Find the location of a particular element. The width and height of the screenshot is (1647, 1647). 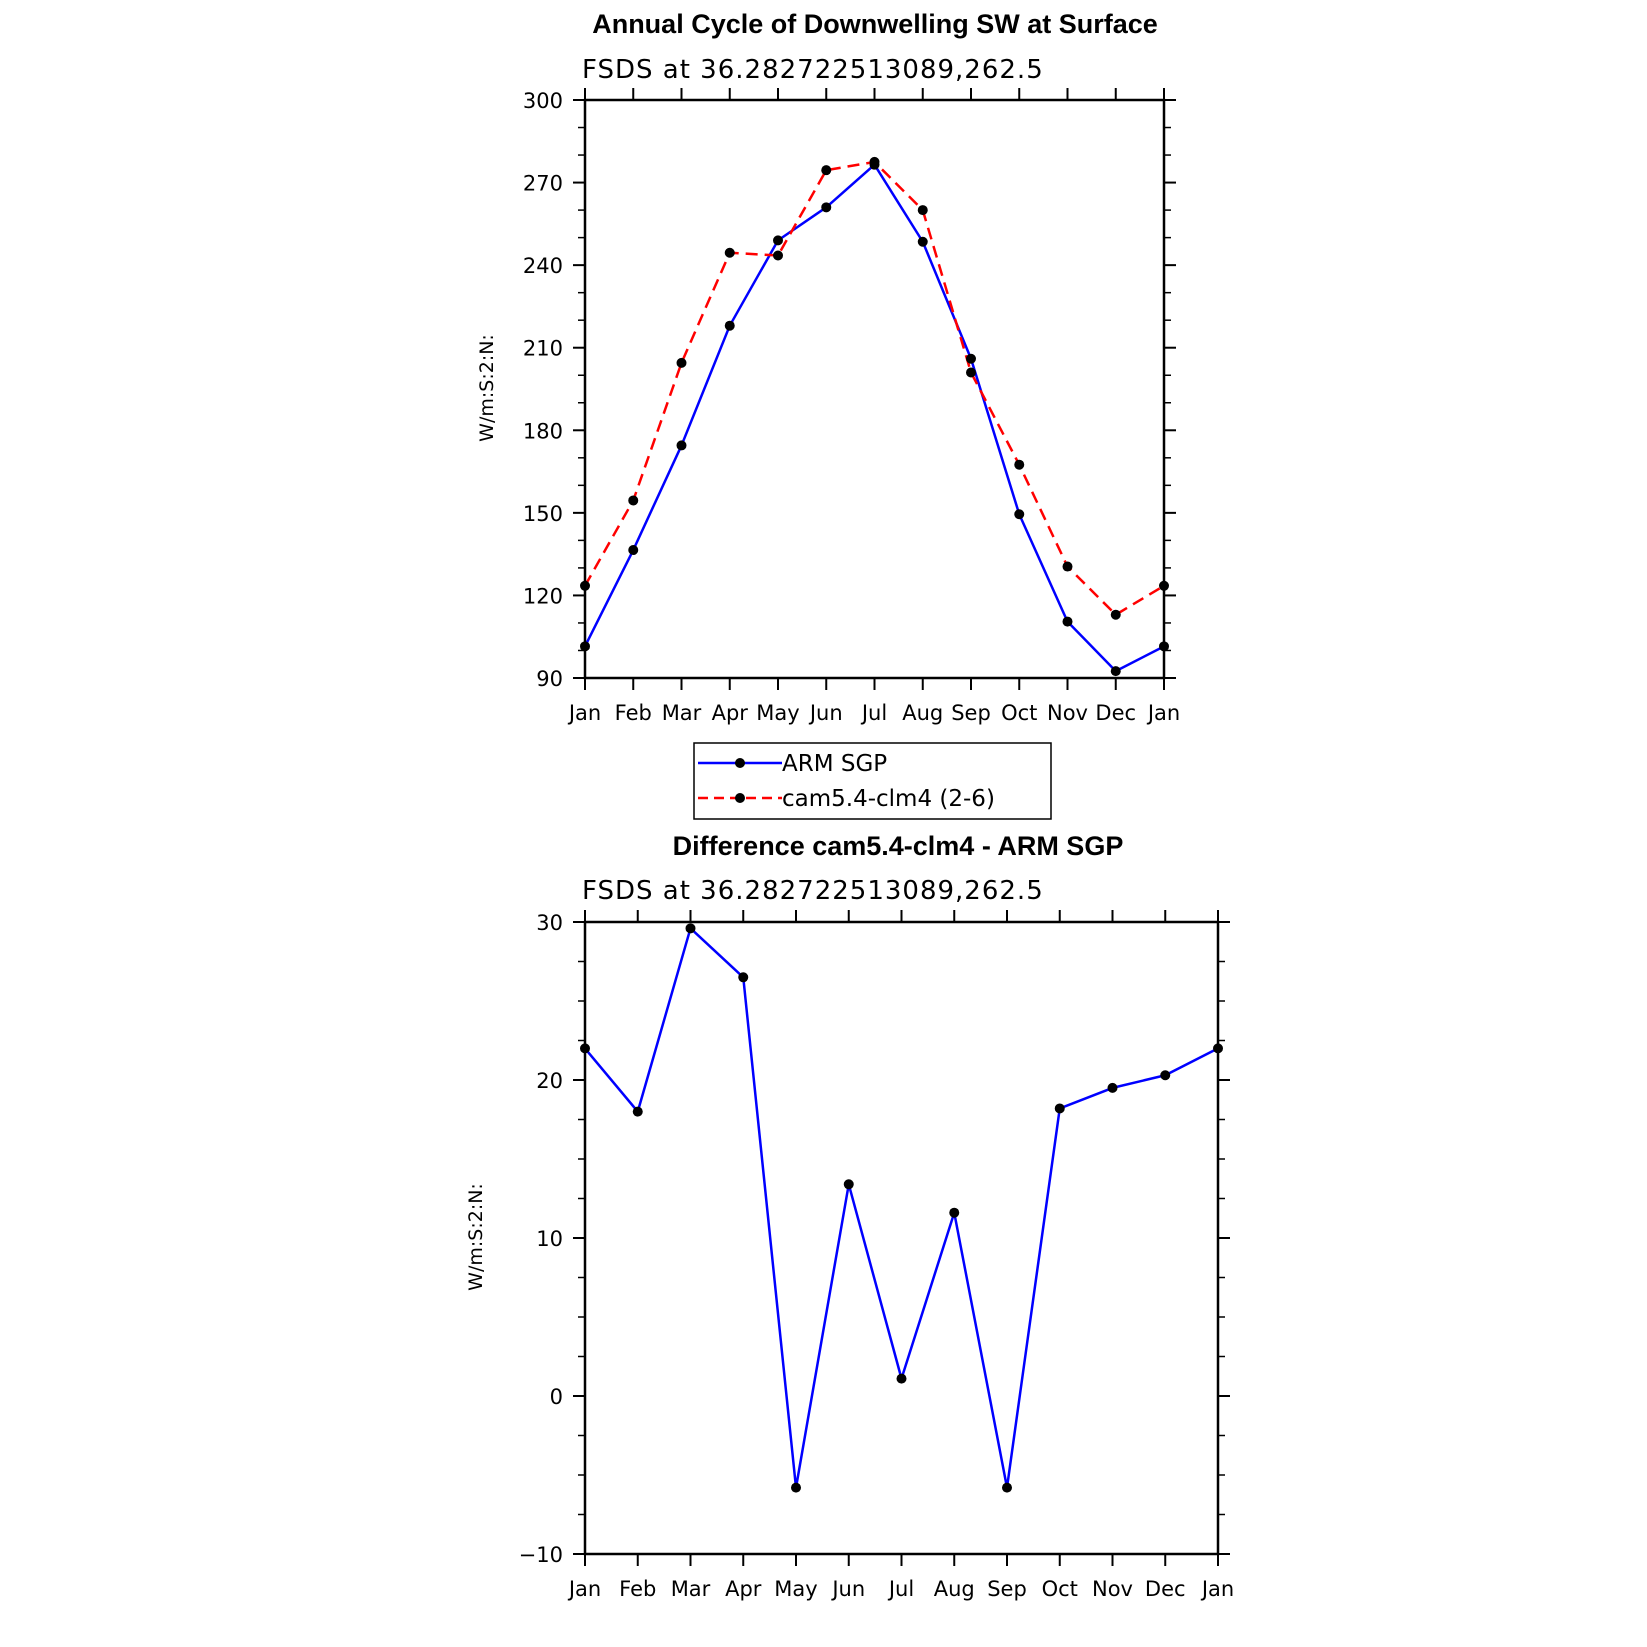

chart-1-x-tick-label: Sep is located at coordinates (971, 713).